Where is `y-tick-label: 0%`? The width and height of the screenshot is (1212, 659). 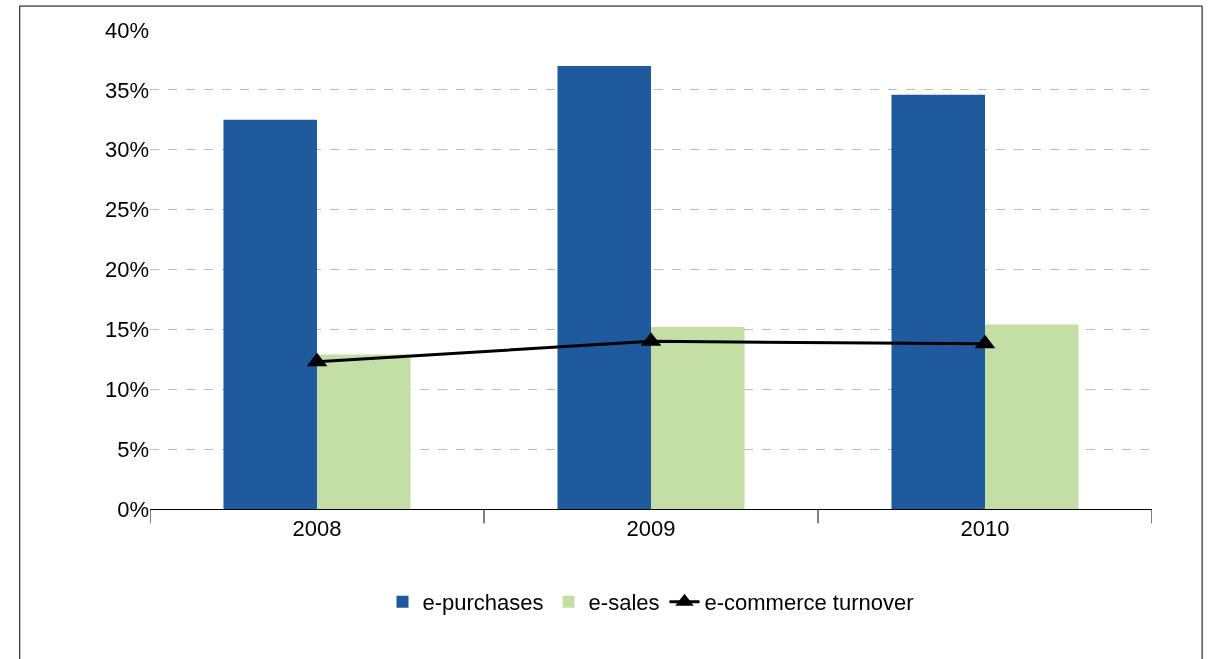 y-tick-label: 0% is located at coordinates (133, 509).